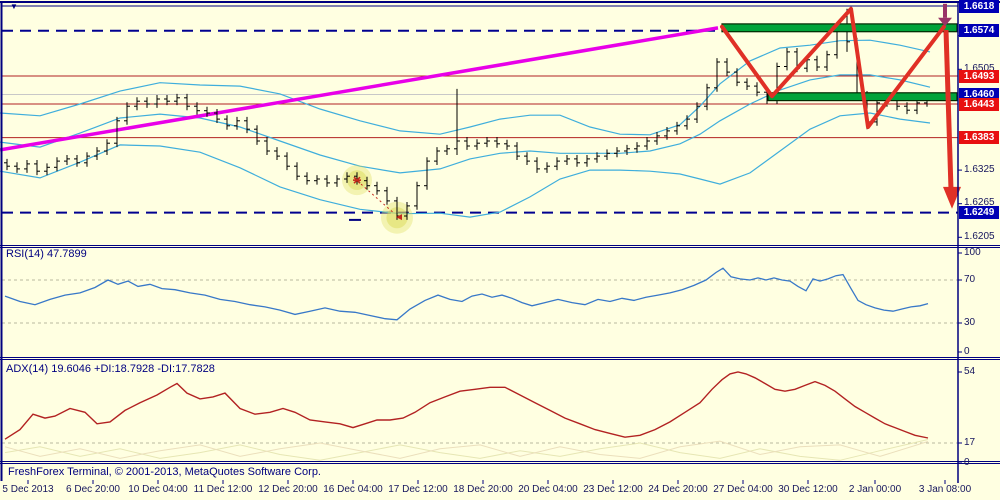  I want to click on time-label: 27 Dec 04:00, so click(743, 489).